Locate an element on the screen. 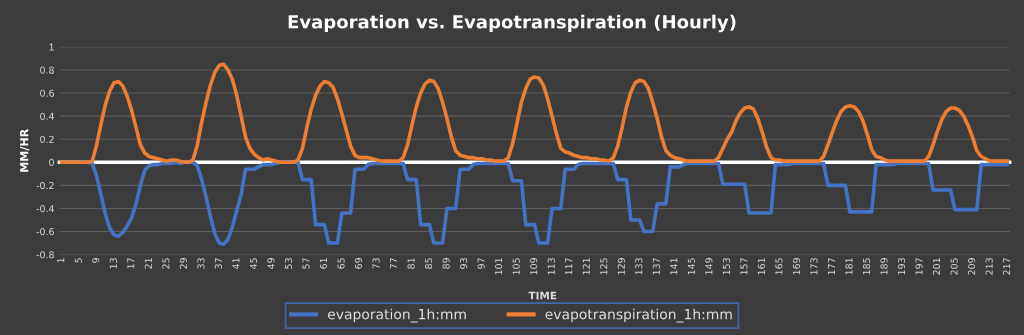 This screenshot has height=335, width=1024. x-tick-label: 89 is located at coordinates (446, 263).